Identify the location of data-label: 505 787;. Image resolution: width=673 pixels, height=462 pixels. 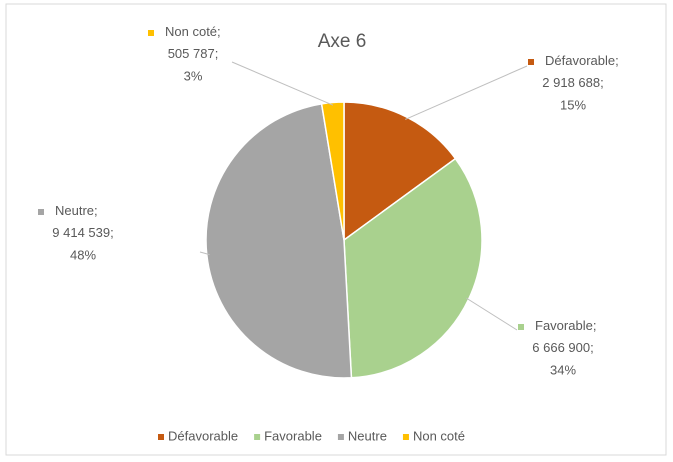
(193, 53).